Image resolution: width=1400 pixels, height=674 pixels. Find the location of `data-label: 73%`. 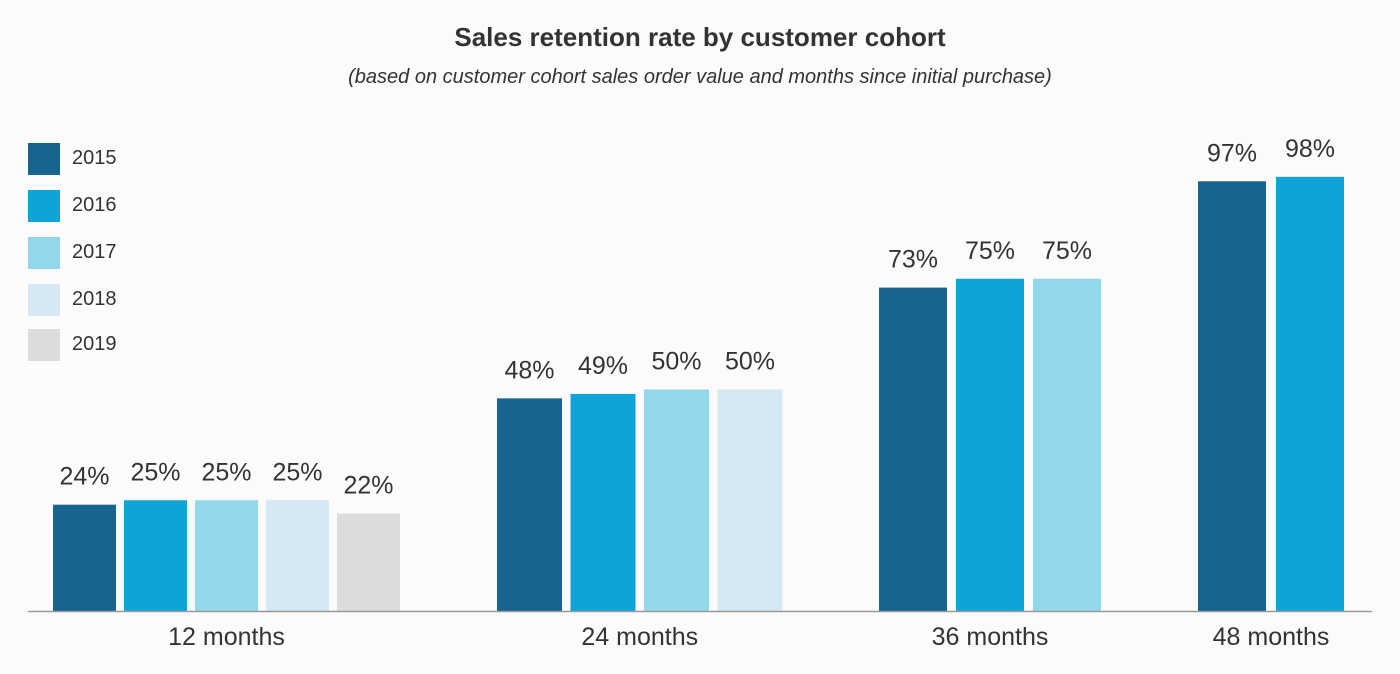

data-label: 73% is located at coordinates (913, 260).